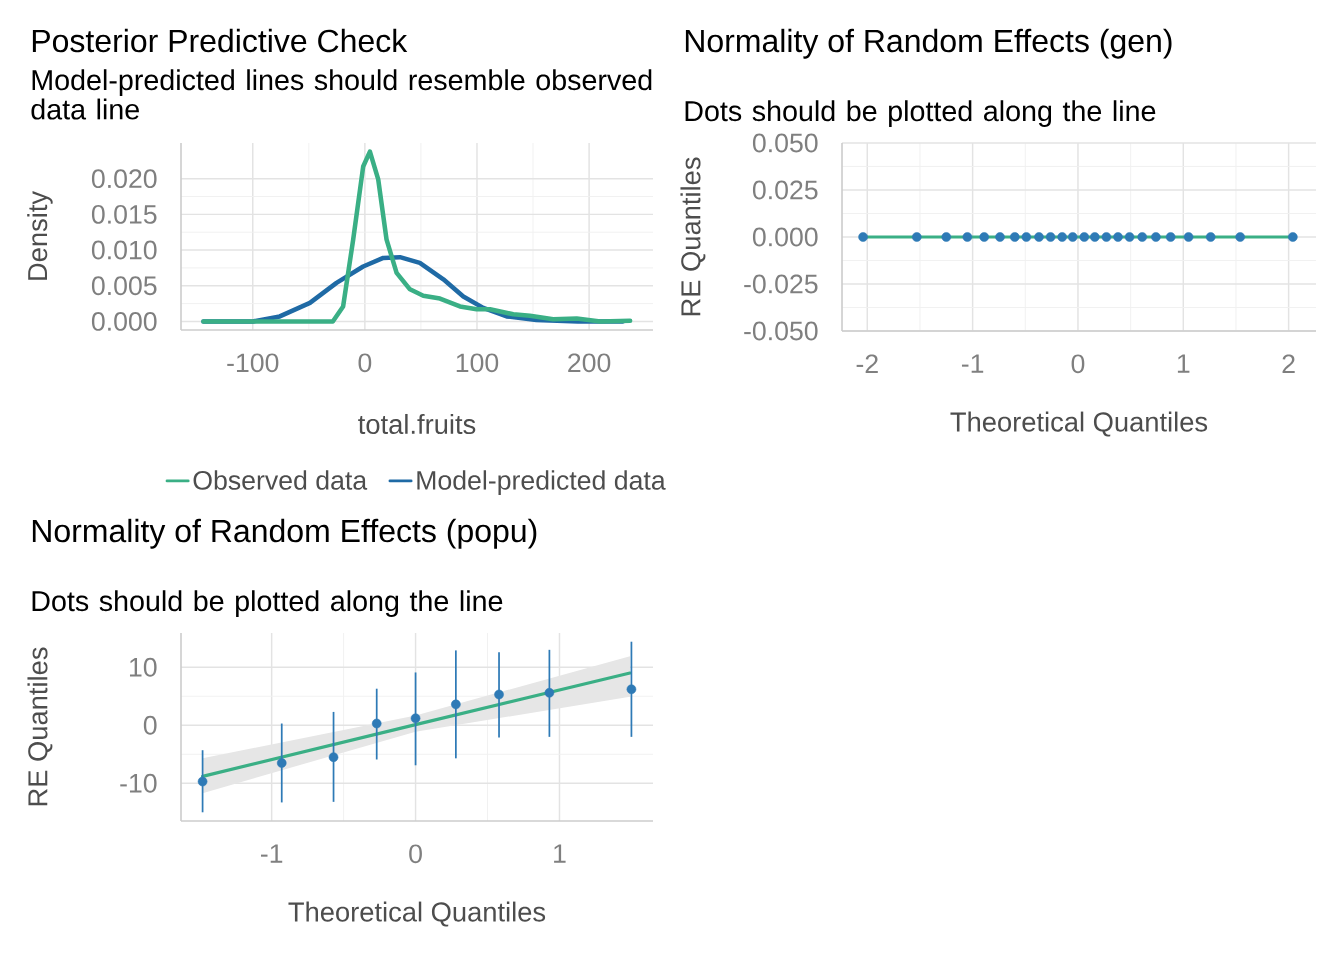 Image resolution: width=1344 pixels, height=960 pixels. What do you see at coordinates (1288, 363) in the screenshot?
I see `x-tick-label: 2` at bounding box center [1288, 363].